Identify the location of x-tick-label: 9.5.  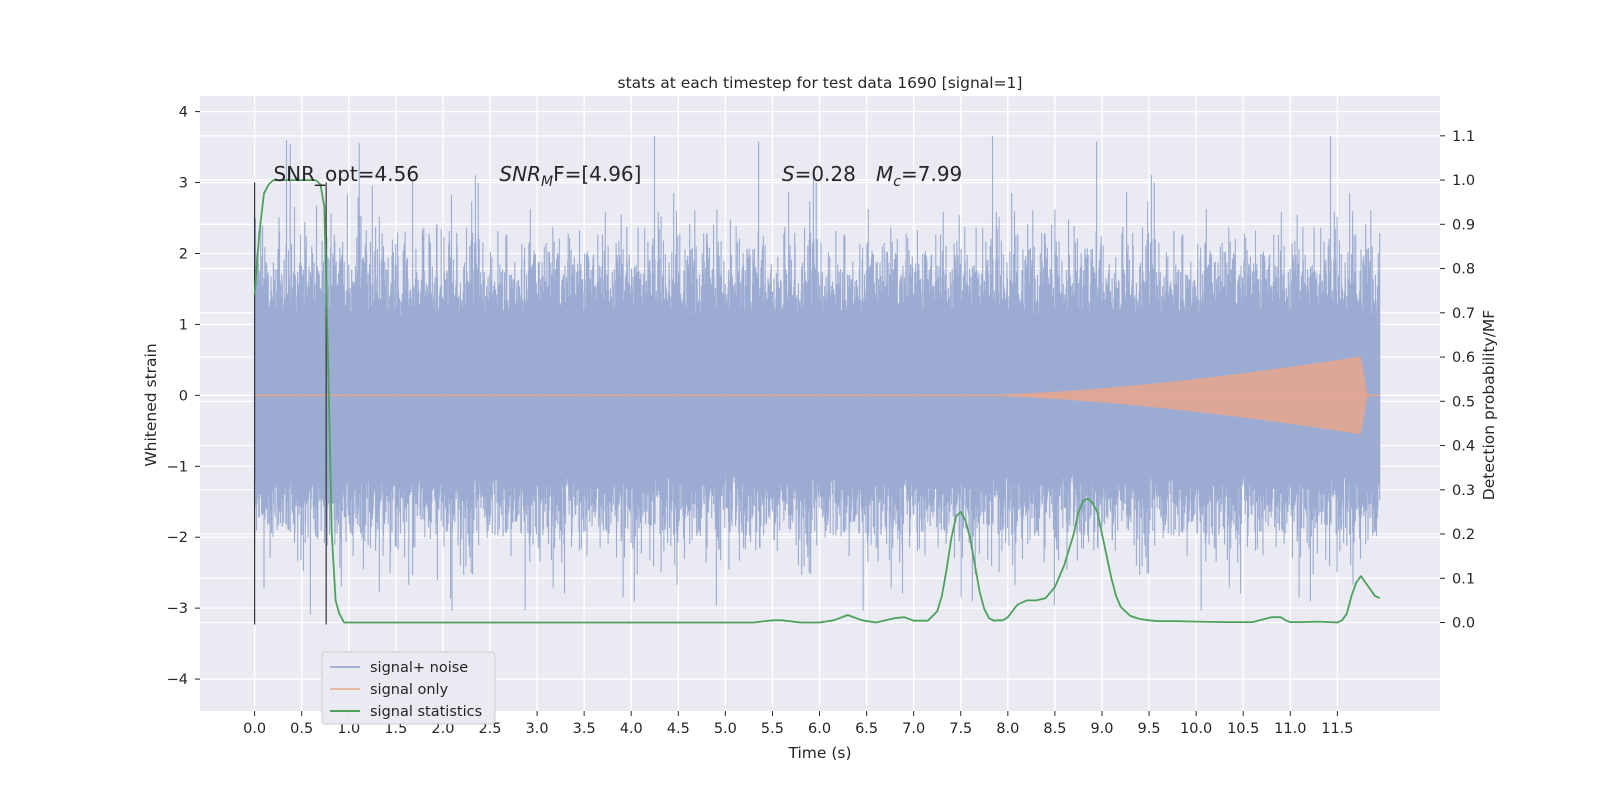
(1149, 729).